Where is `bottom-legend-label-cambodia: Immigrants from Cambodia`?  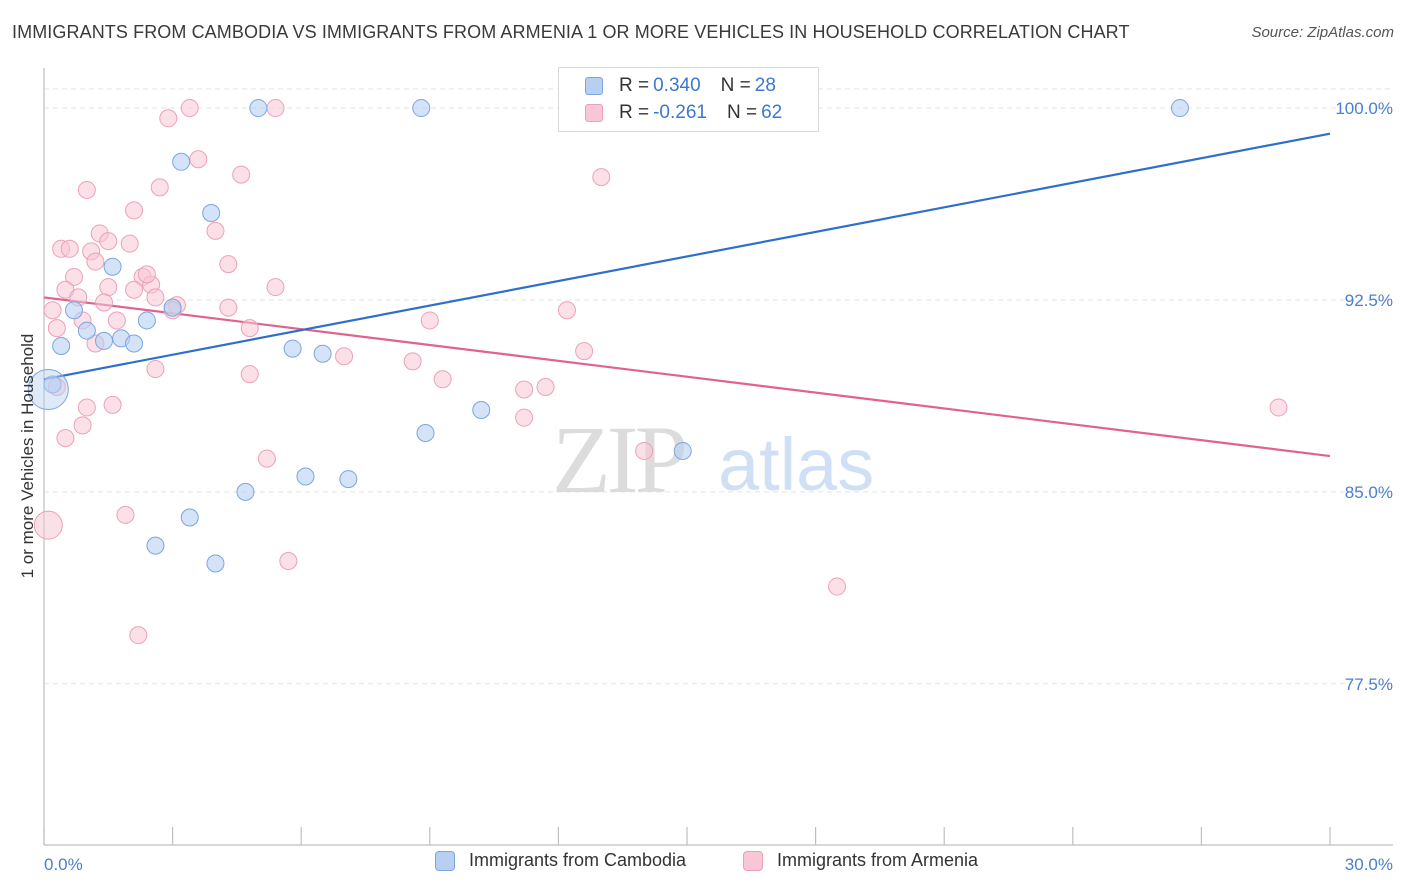 bottom-legend-label-cambodia: Immigrants from Cambodia is located at coordinates (578, 860).